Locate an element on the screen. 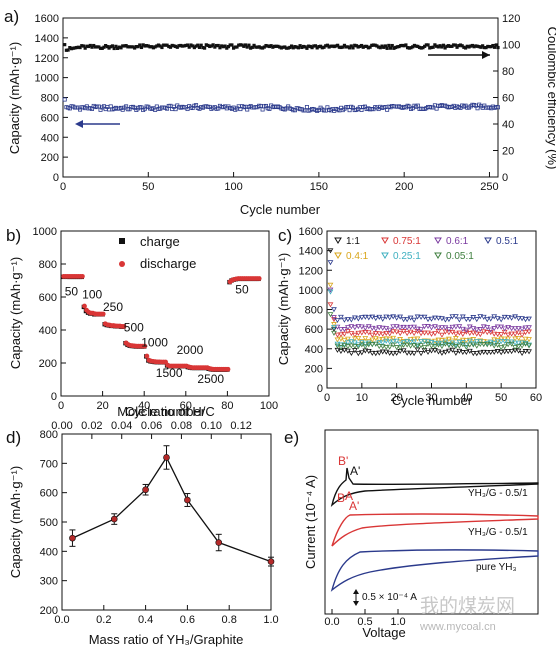 The image size is (556, 653). d-ytick-label: 600 is located at coordinates (49, 494).